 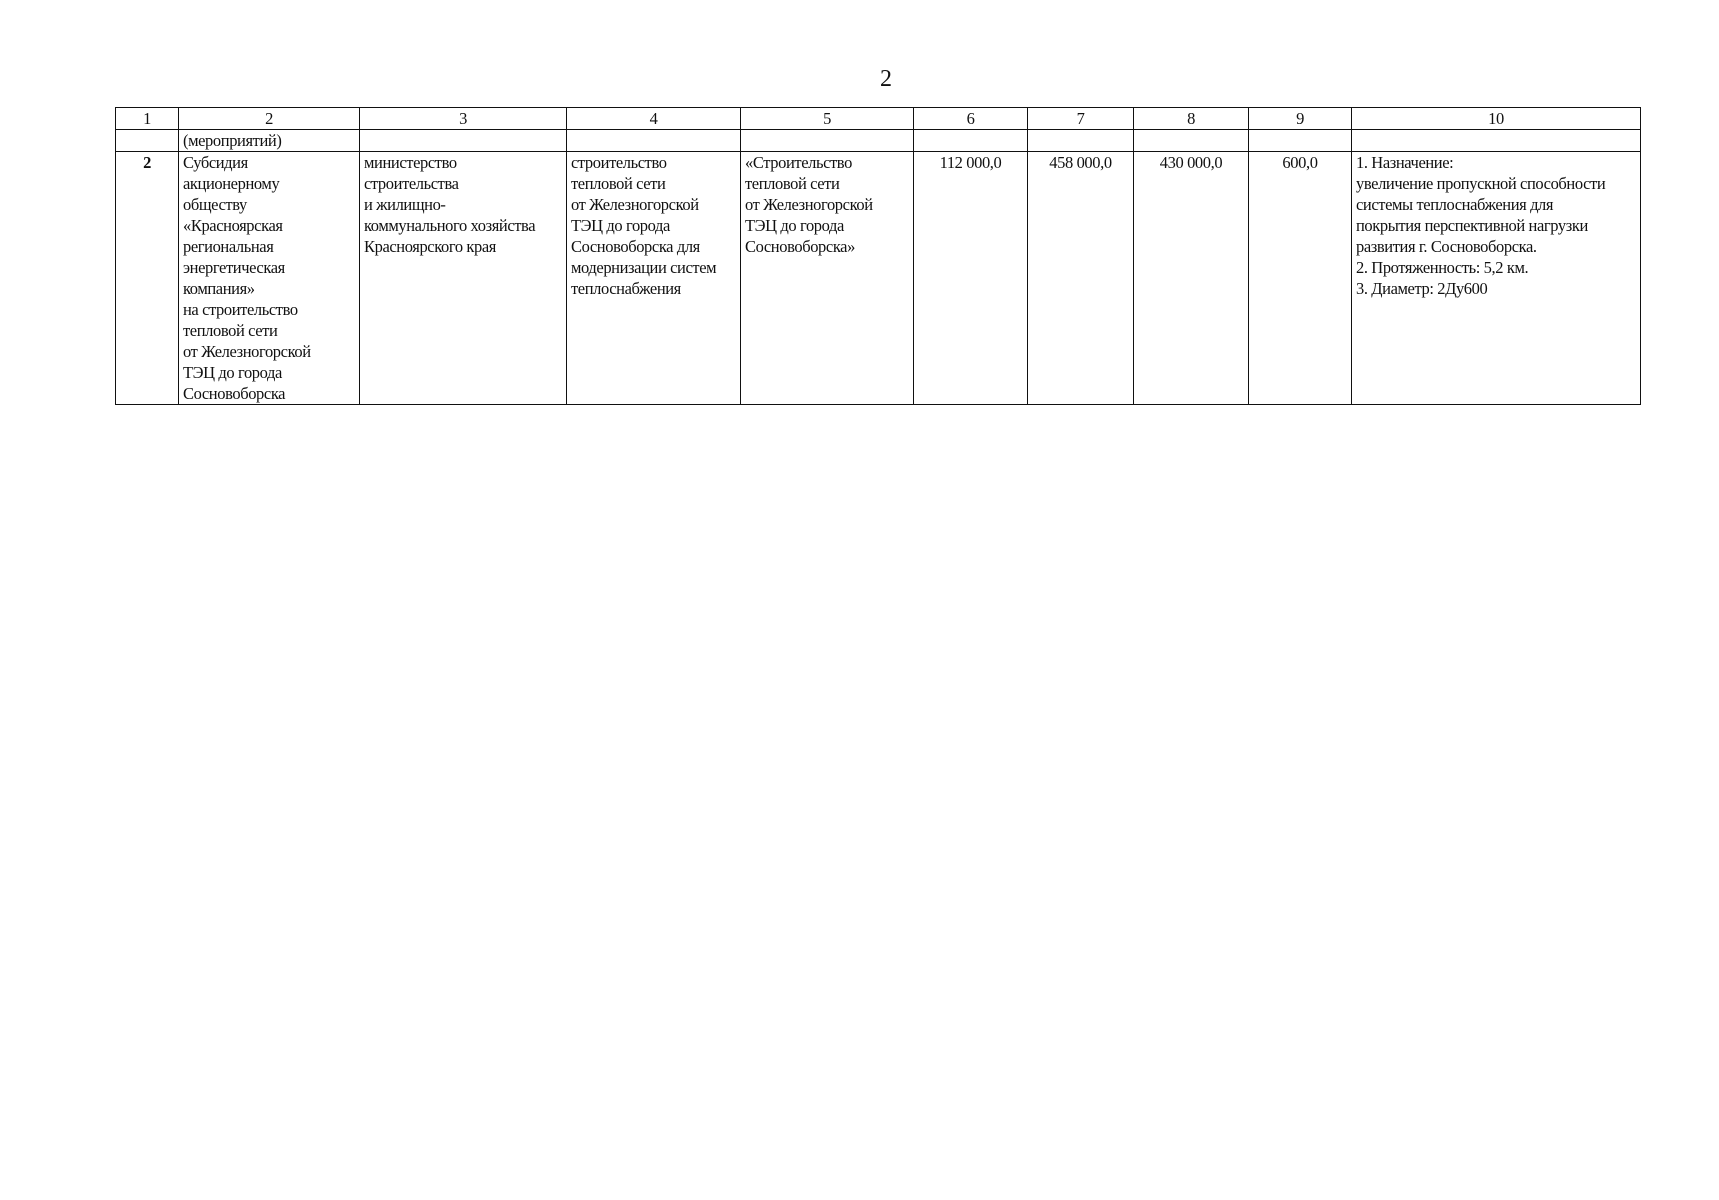 What do you see at coordinates (1472, 225) in the screenshot?
I see `text-line: покрытия перспективной нагрузки` at bounding box center [1472, 225].